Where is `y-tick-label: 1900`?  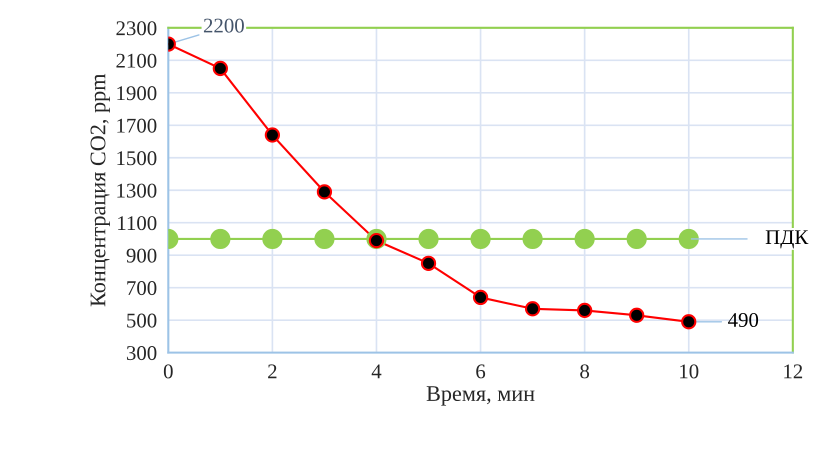
y-tick-label: 1900 is located at coordinates (136, 93).